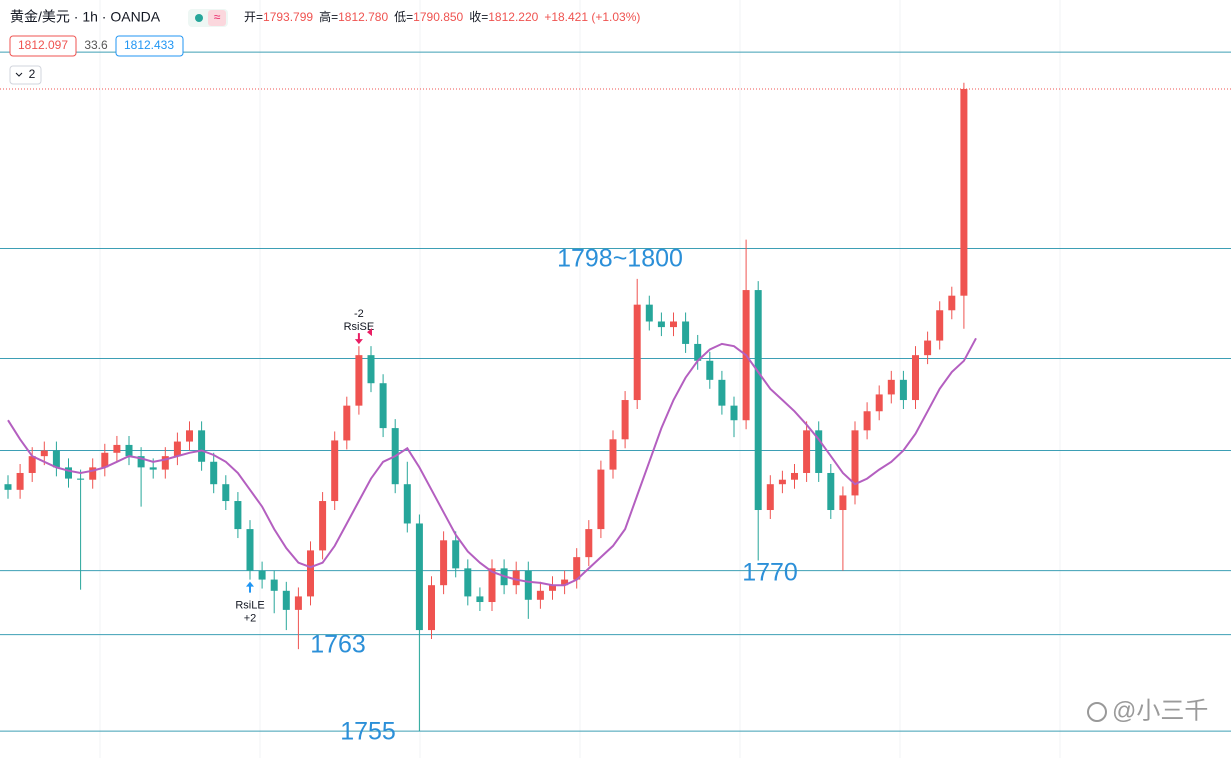  What do you see at coordinates (43, 46) in the screenshot?
I see `bid-box` at bounding box center [43, 46].